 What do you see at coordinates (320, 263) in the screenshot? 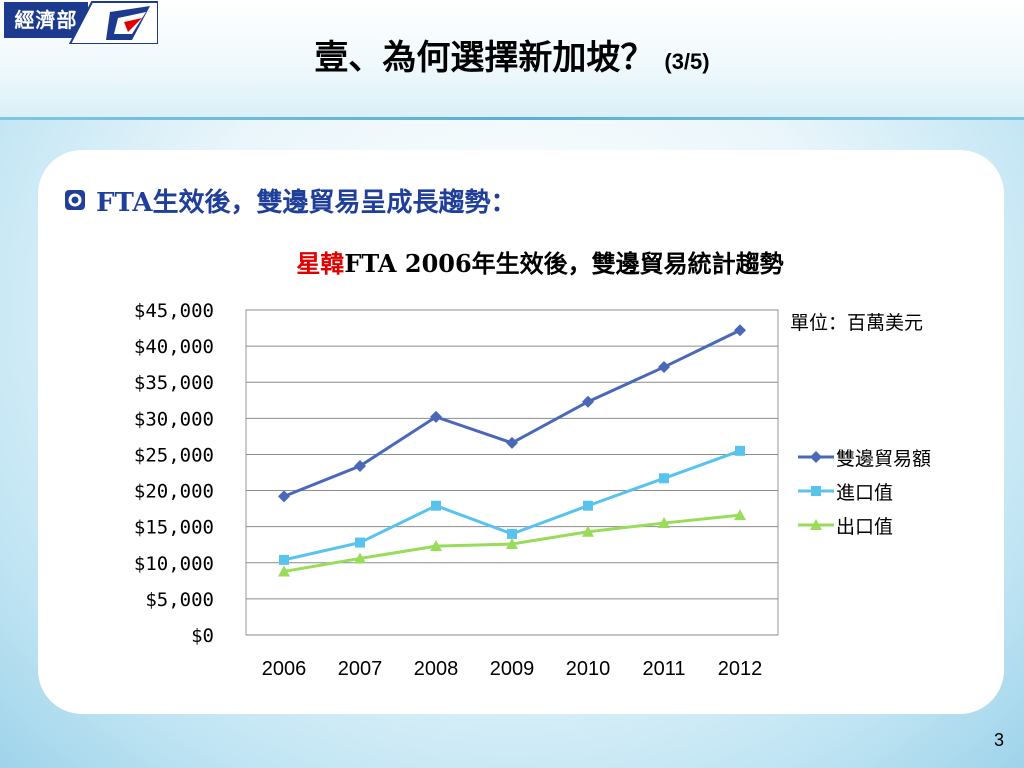
I see `chart-title-highlight: 星韓` at bounding box center [320, 263].